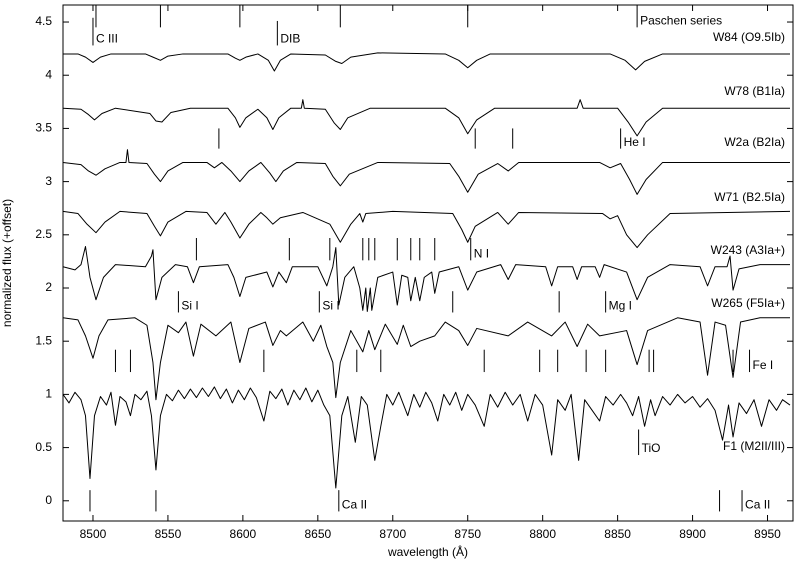  Describe the element at coordinates (754, 91) in the screenshot. I see `spectrum-label: W78 (B1Ia)` at that location.